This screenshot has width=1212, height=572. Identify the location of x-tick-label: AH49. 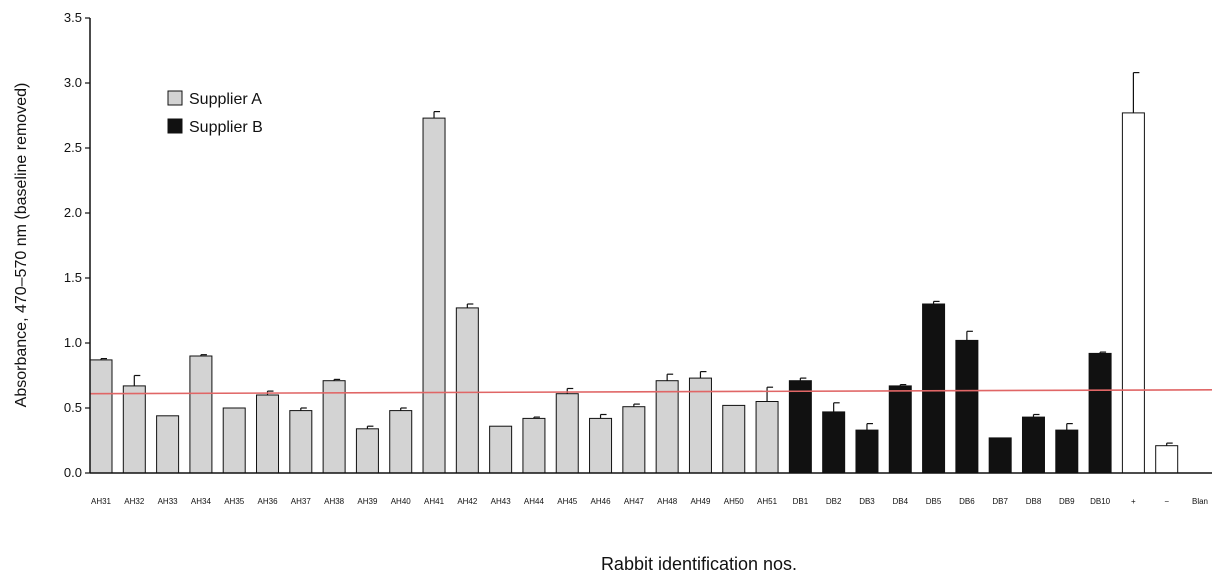
(700, 501).